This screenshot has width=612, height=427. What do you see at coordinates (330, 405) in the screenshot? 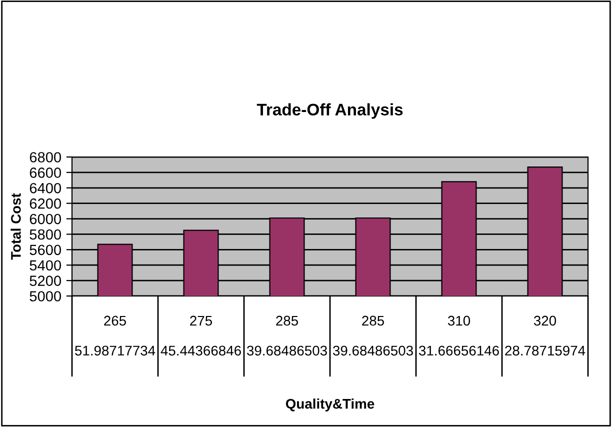
I see `text: Quality&Time` at bounding box center [330, 405].